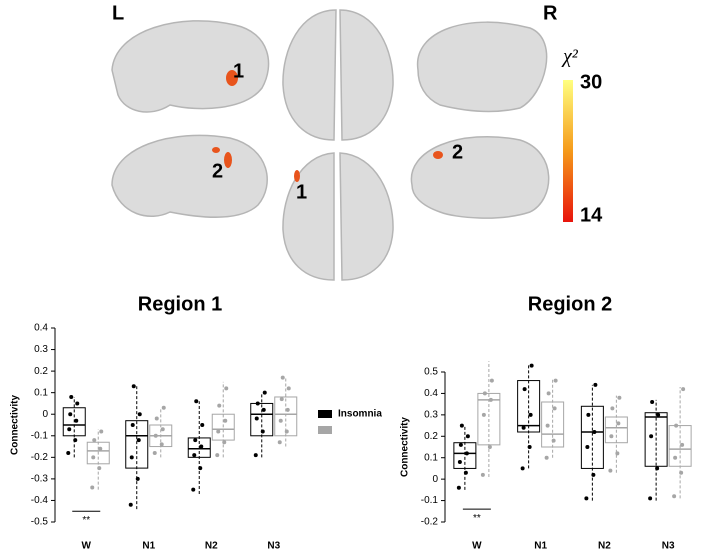 The height and width of the screenshot is (555, 705). I want to click on y-tick-label: -0.4, so click(40, 500).